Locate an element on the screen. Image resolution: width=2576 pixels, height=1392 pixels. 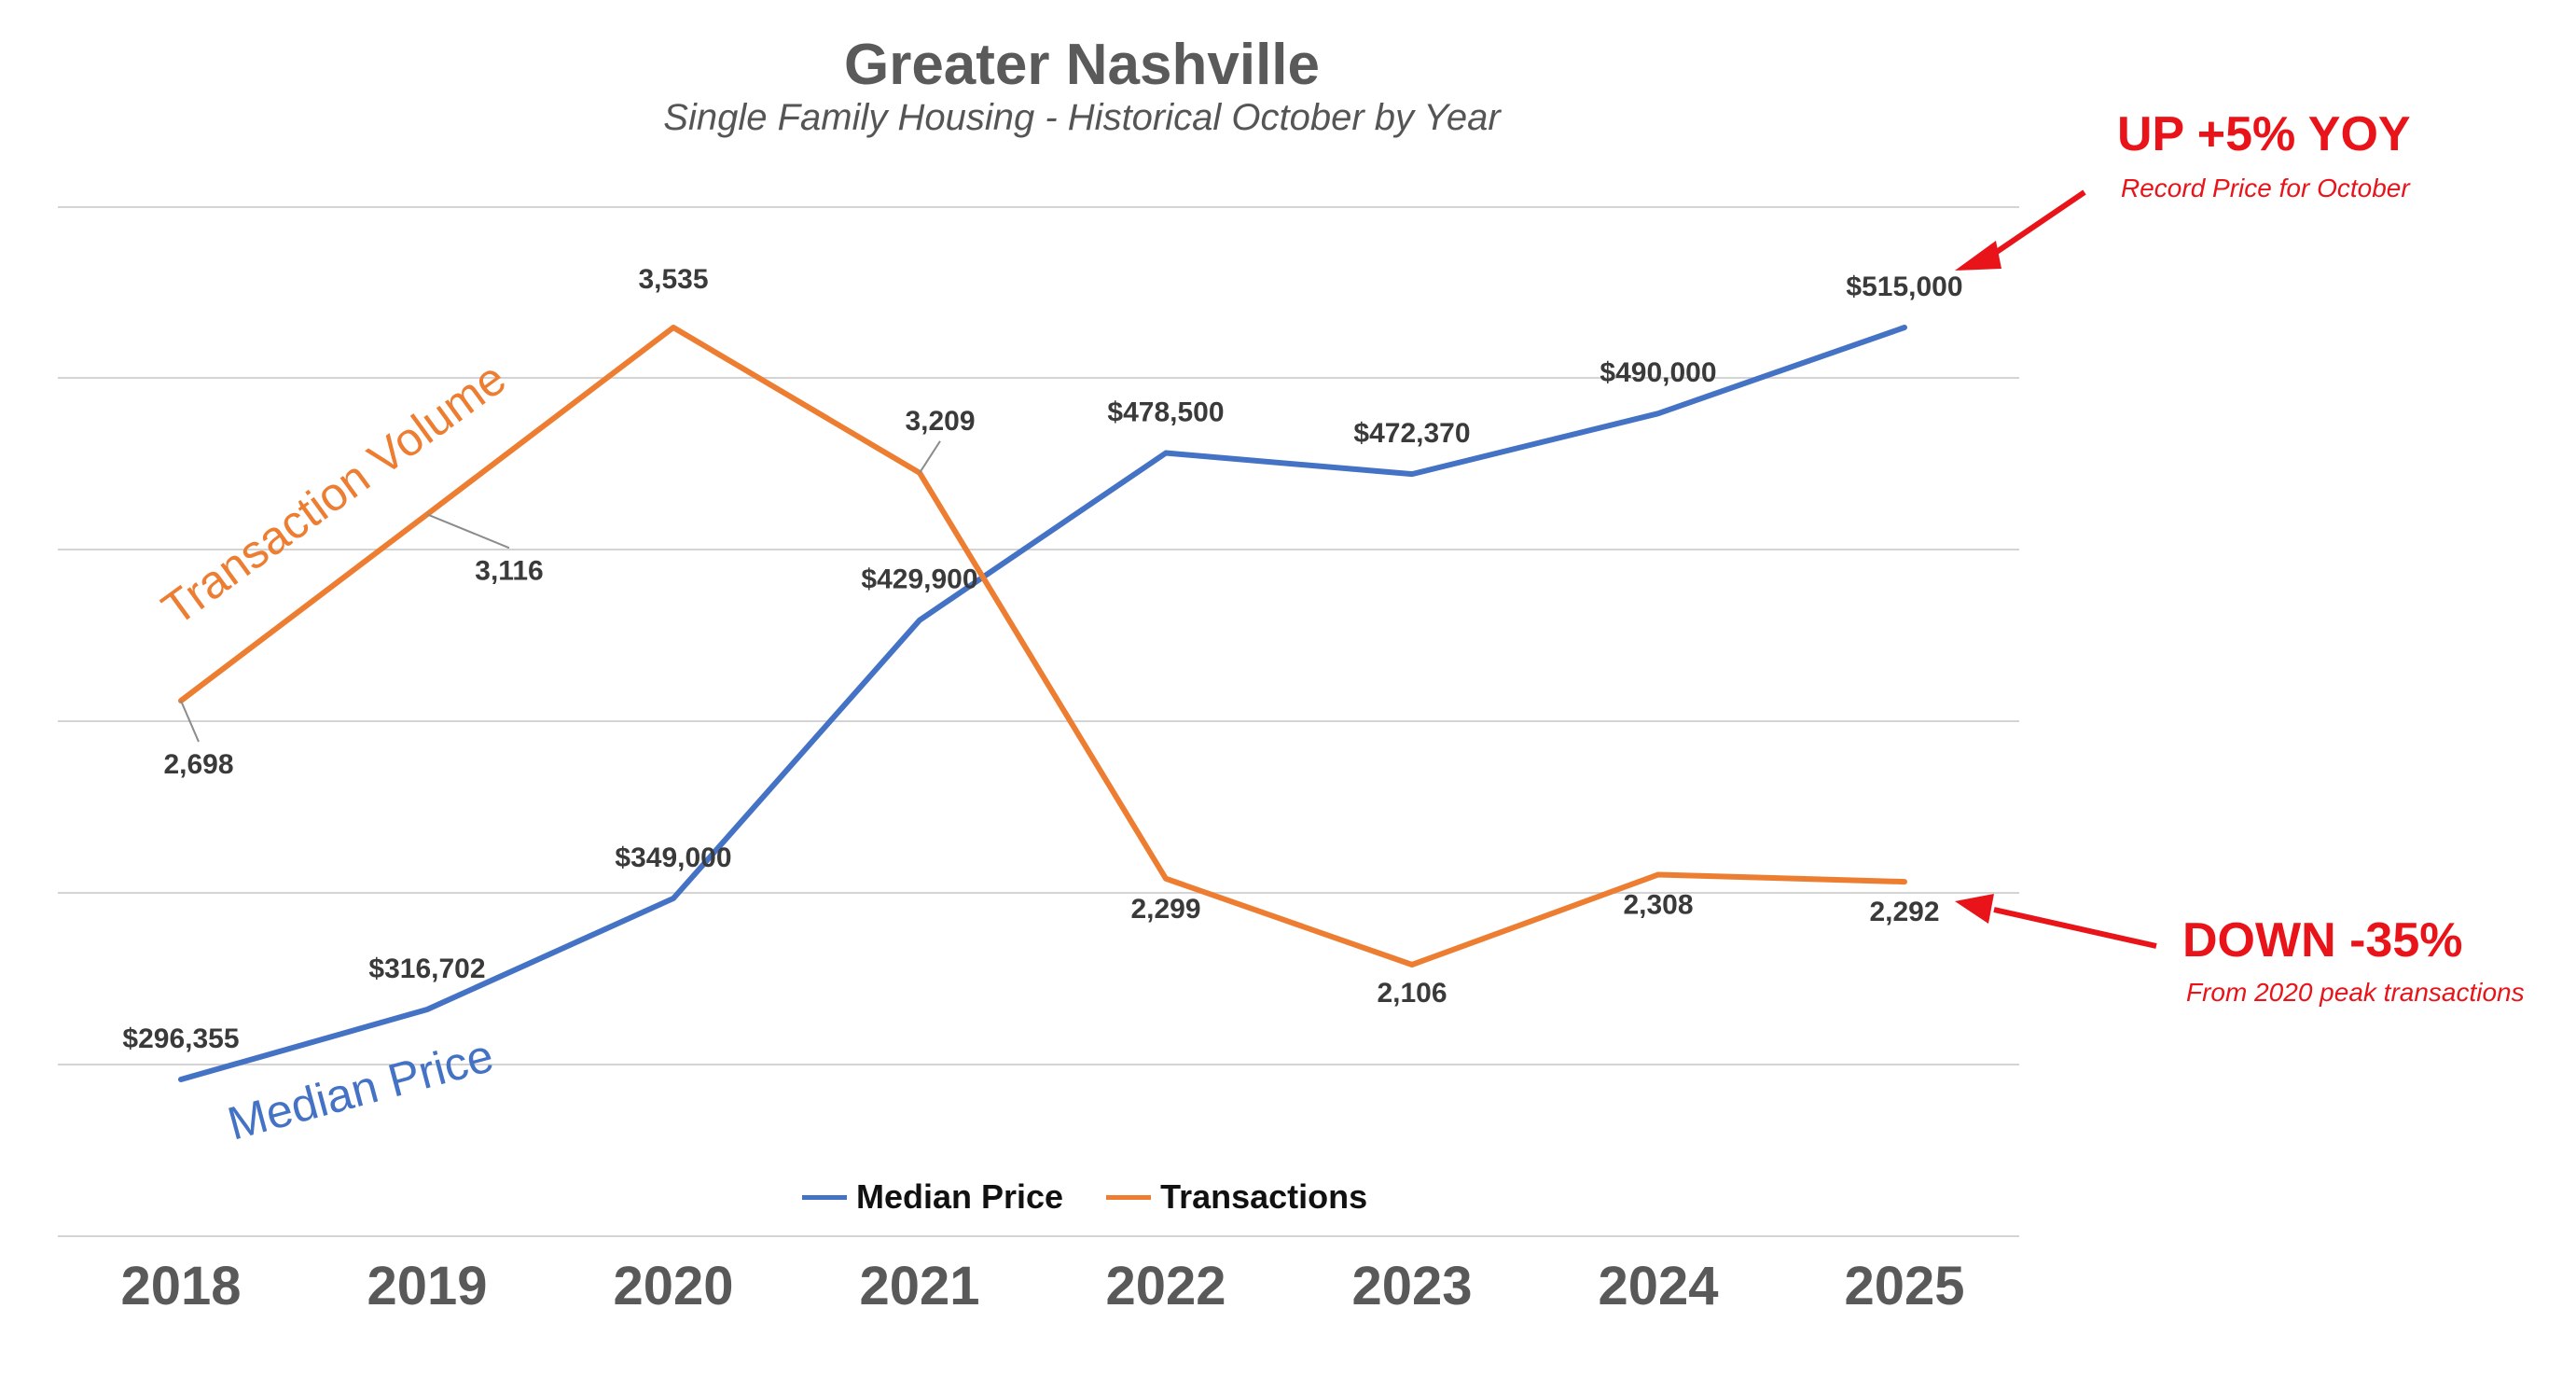
data-label-median-price-2024: $490,000 is located at coordinates (1658, 372).